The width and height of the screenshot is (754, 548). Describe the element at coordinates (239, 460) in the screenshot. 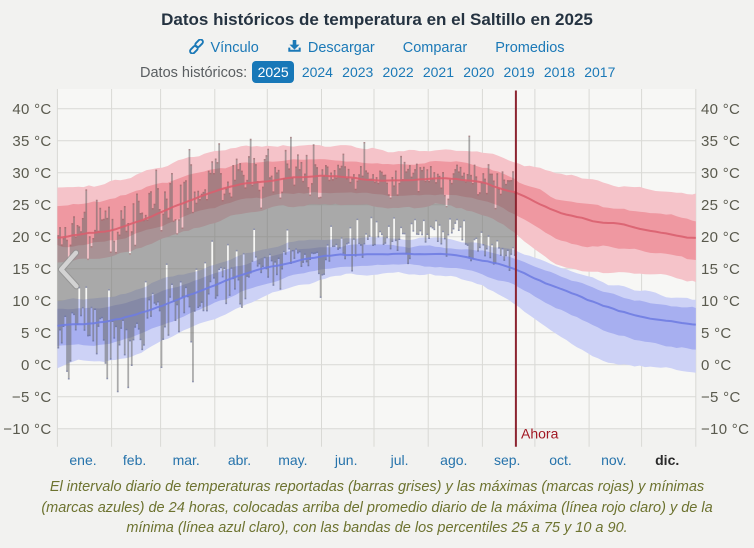

I see `svg-text: abr.` at that location.